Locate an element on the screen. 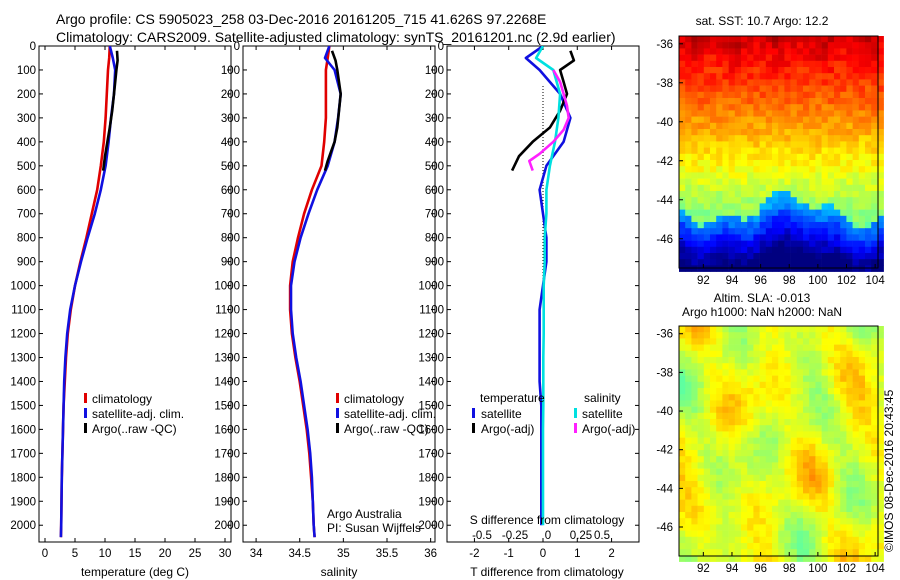 The image size is (900, 580). series-line-argo-raw-qc- is located at coordinates (333, 110).